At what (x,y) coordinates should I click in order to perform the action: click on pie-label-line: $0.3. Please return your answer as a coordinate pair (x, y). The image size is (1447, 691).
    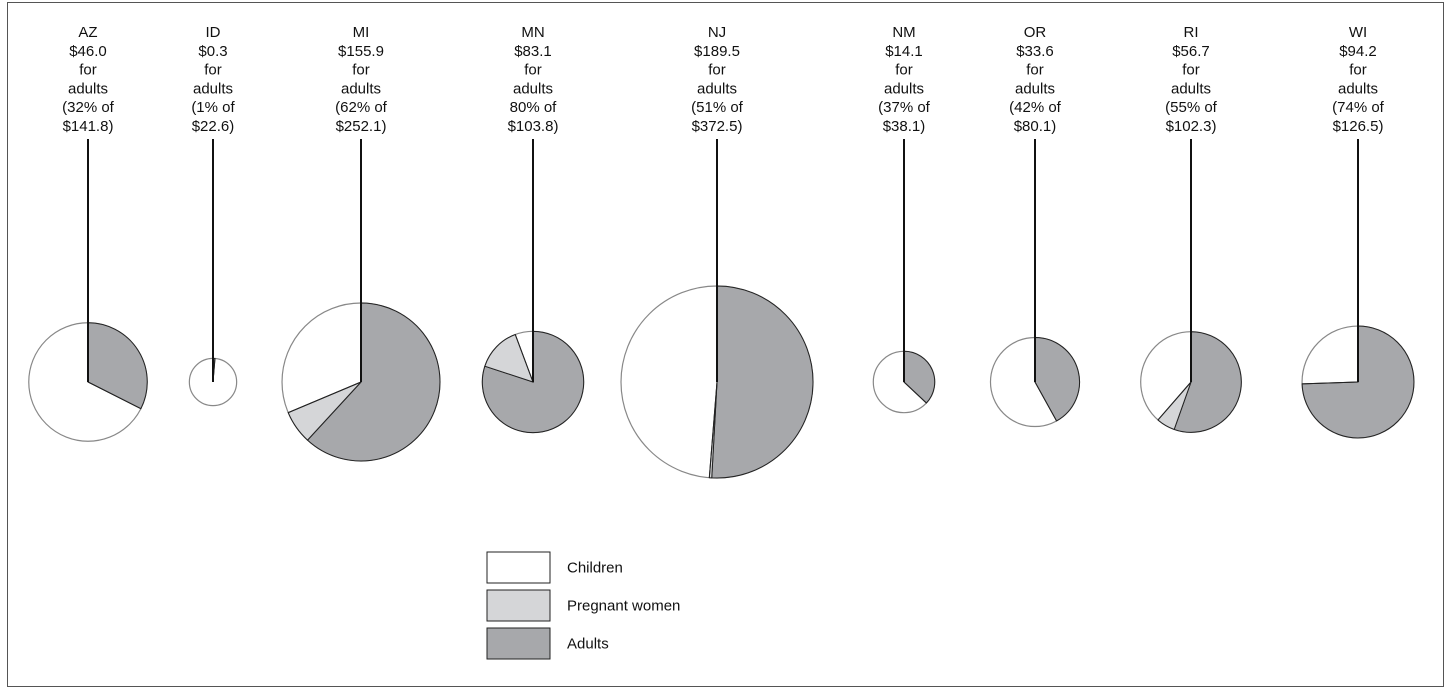
    Looking at the image, I should click on (212, 51).